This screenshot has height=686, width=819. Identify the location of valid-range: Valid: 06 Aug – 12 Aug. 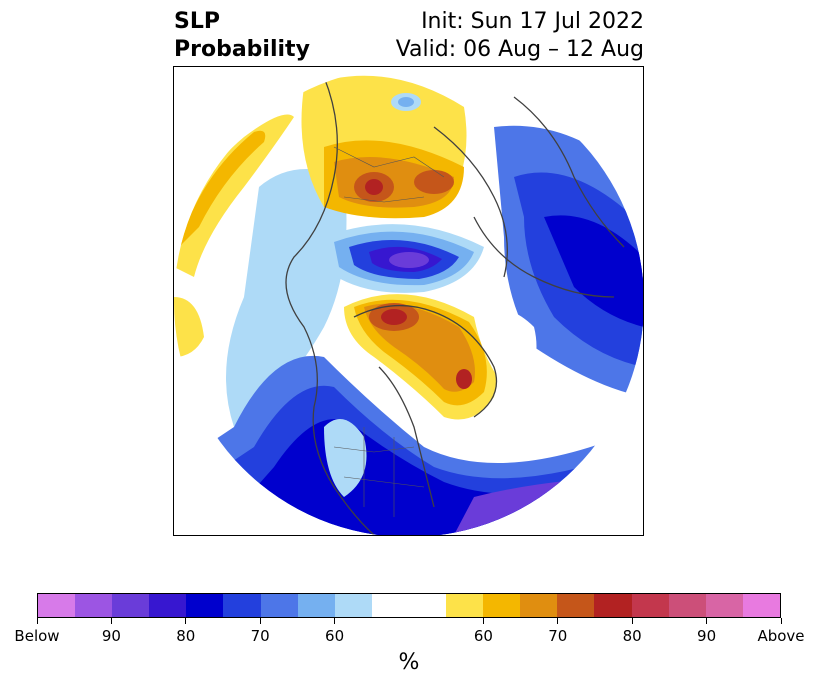
(519, 49).